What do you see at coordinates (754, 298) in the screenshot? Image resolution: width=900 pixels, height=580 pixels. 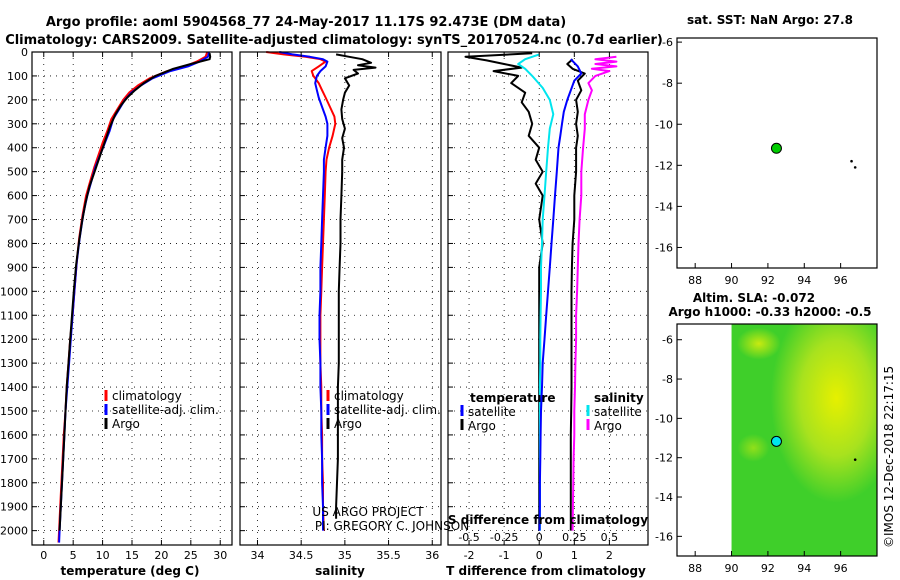 I see `sla-map-title: Altim. SLA: -0.072` at bounding box center [754, 298].